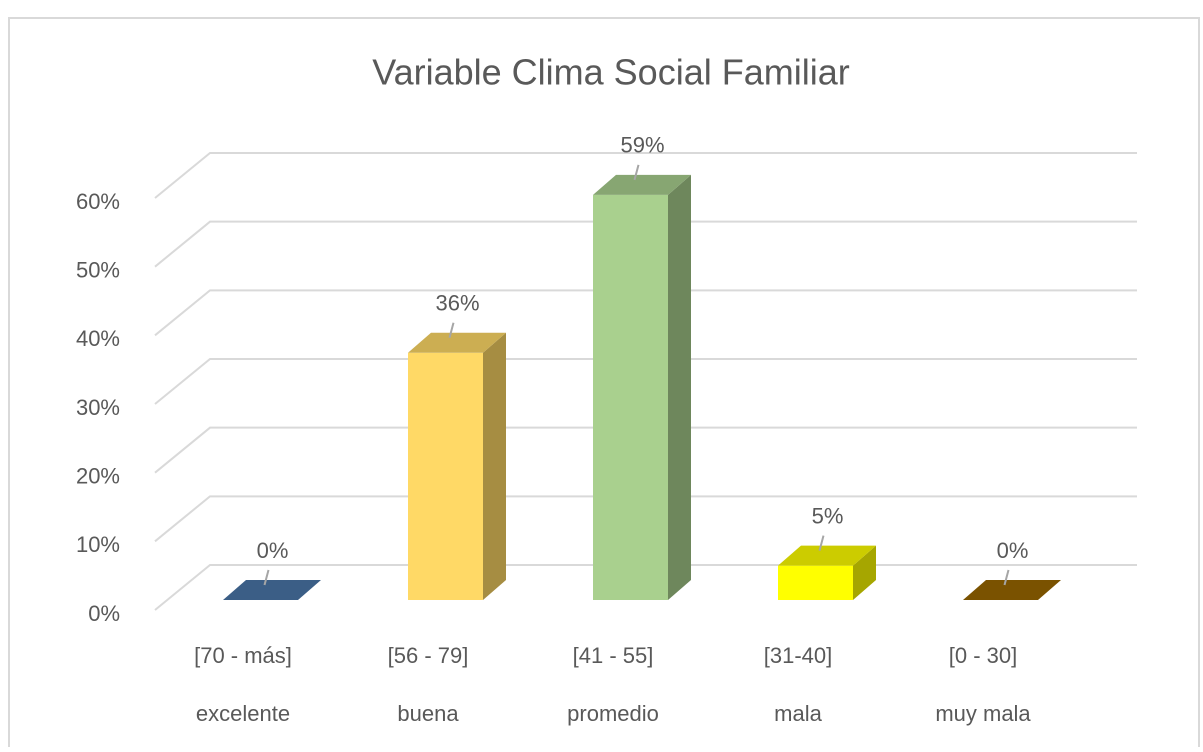 Image resolution: width=1203 pixels, height=752 pixels. I want to click on x-tick-label: [31-40], so click(798, 655).